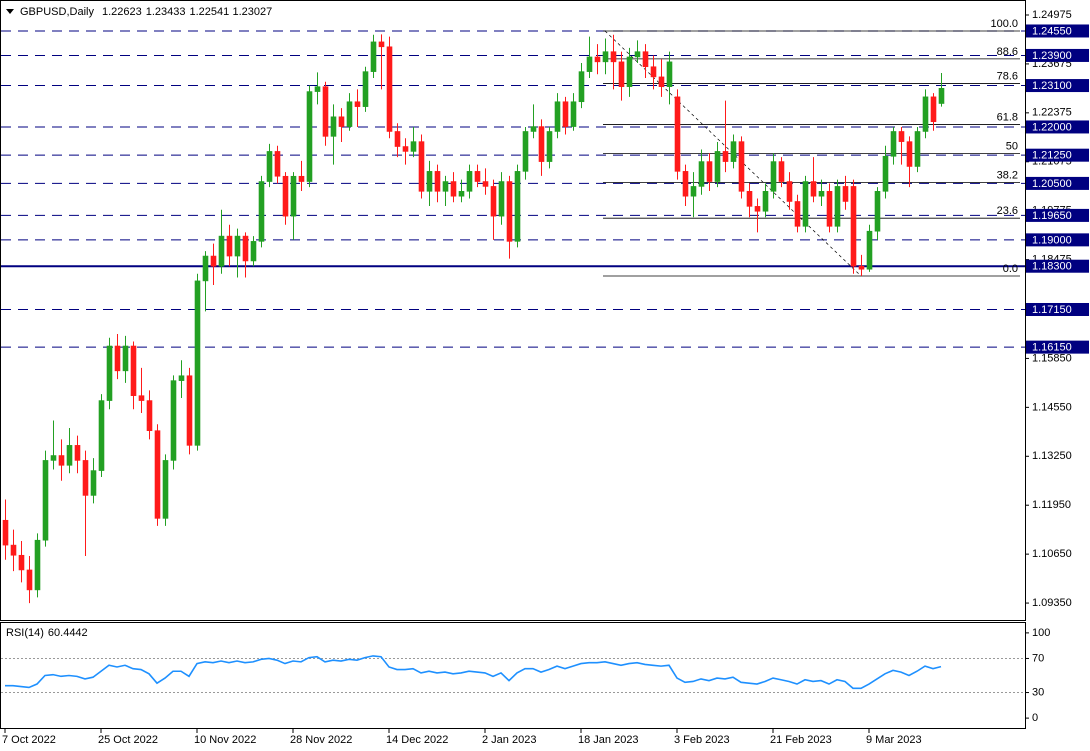 The image size is (1090, 751). Describe the element at coordinates (57, 12) in the screenshot. I see `symbol-title: GBPUSD,Daily` at that location.